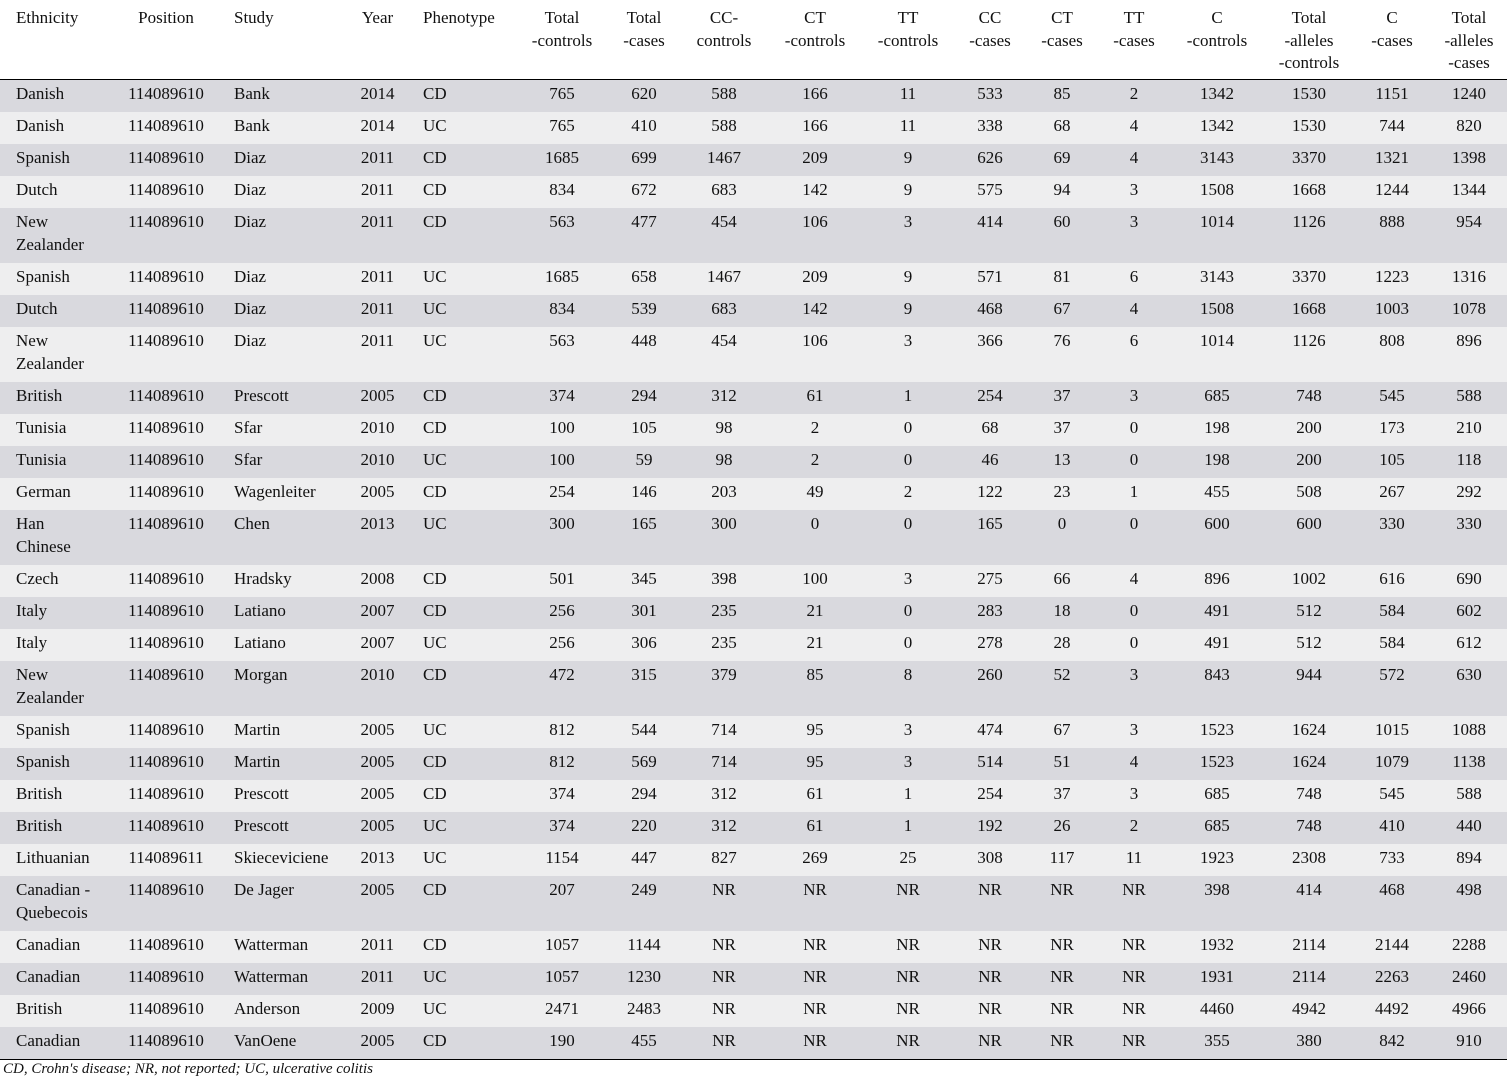 Image resolution: width=1507 pixels, height=1078 pixels. I want to click on table-cell: 2013, so click(377, 860).